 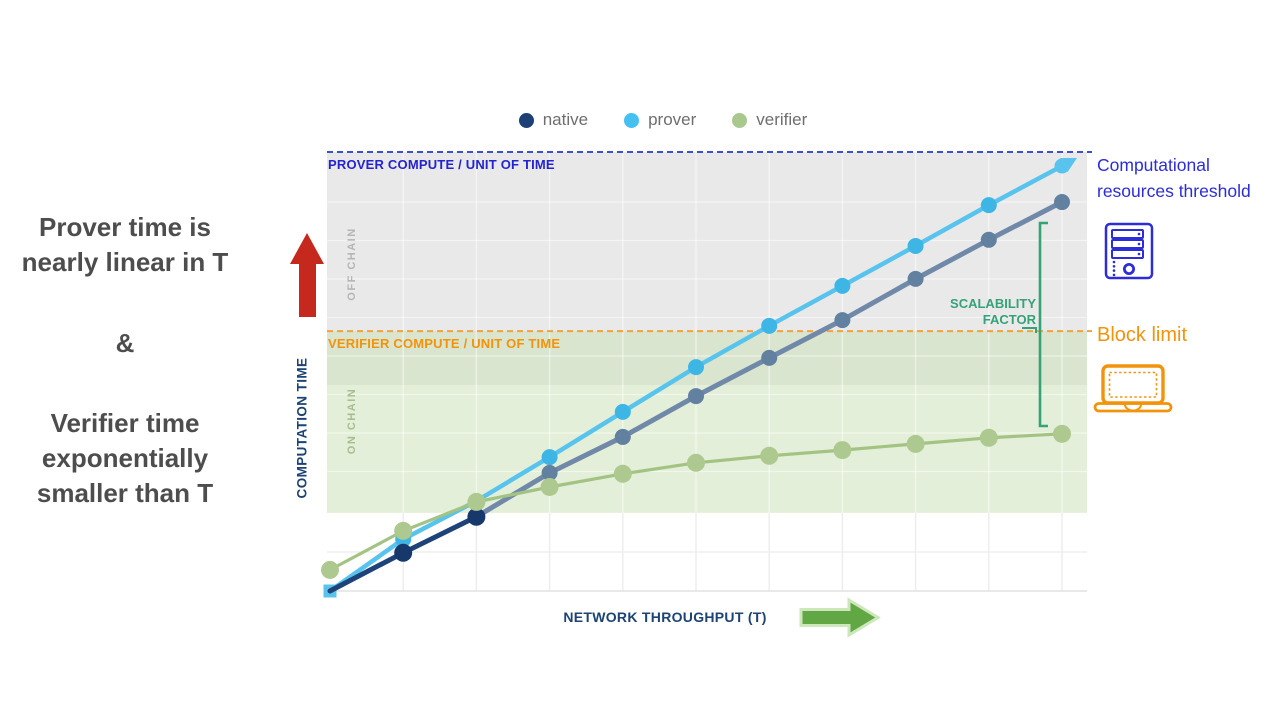 What do you see at coordinates (565, 119) in the screenshot?
I see `legend-label: native` at bounding box center [565, 119].